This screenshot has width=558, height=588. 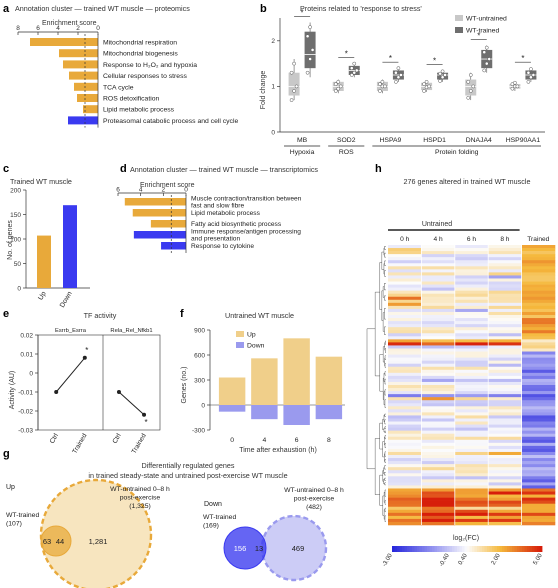 I want to click on panel-e-point, so click(x=118, y=392).